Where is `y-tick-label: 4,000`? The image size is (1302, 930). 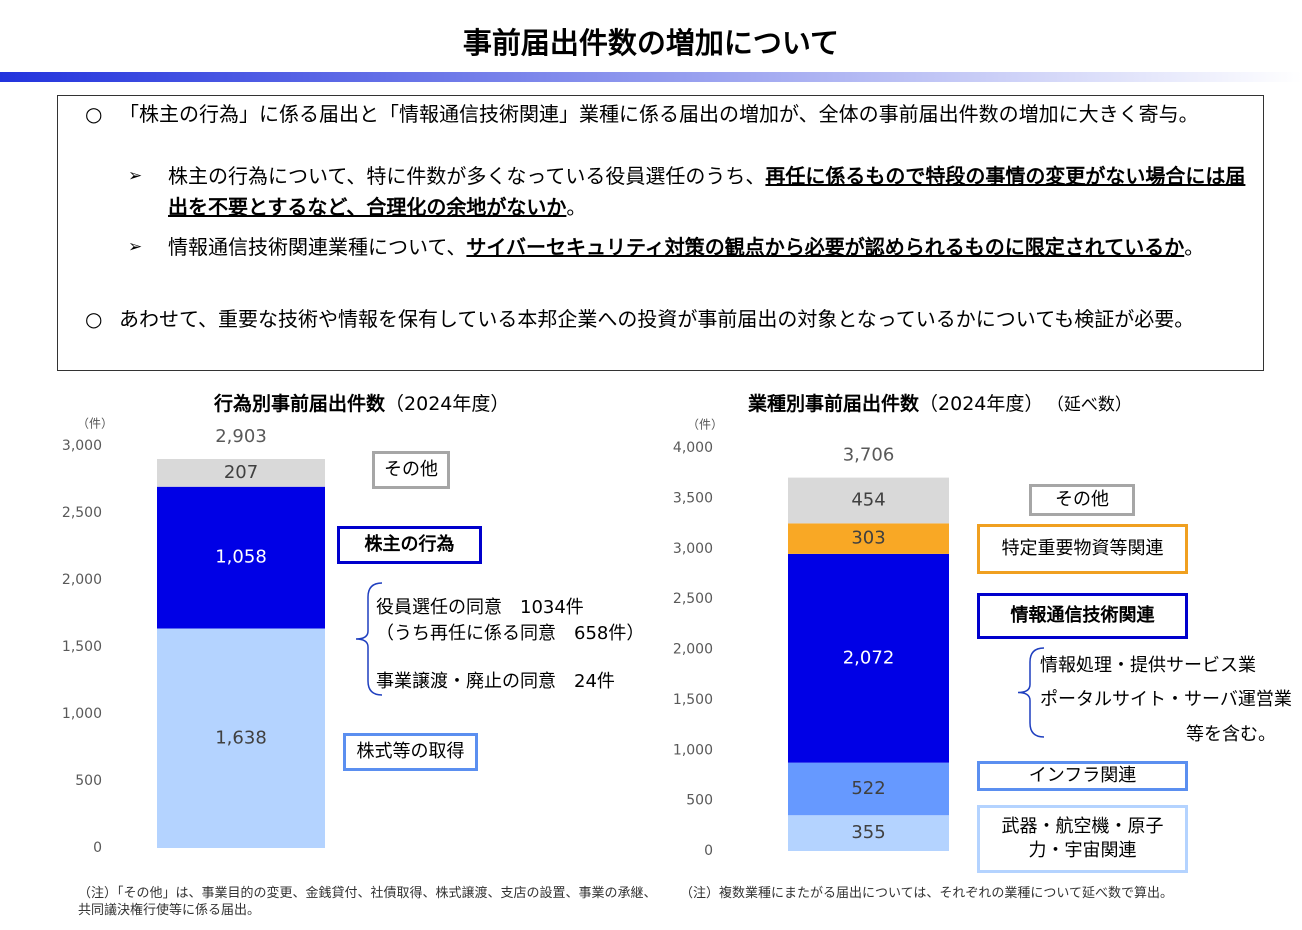
y-tick-label: 4,000 is located at coordinates (693, 448).